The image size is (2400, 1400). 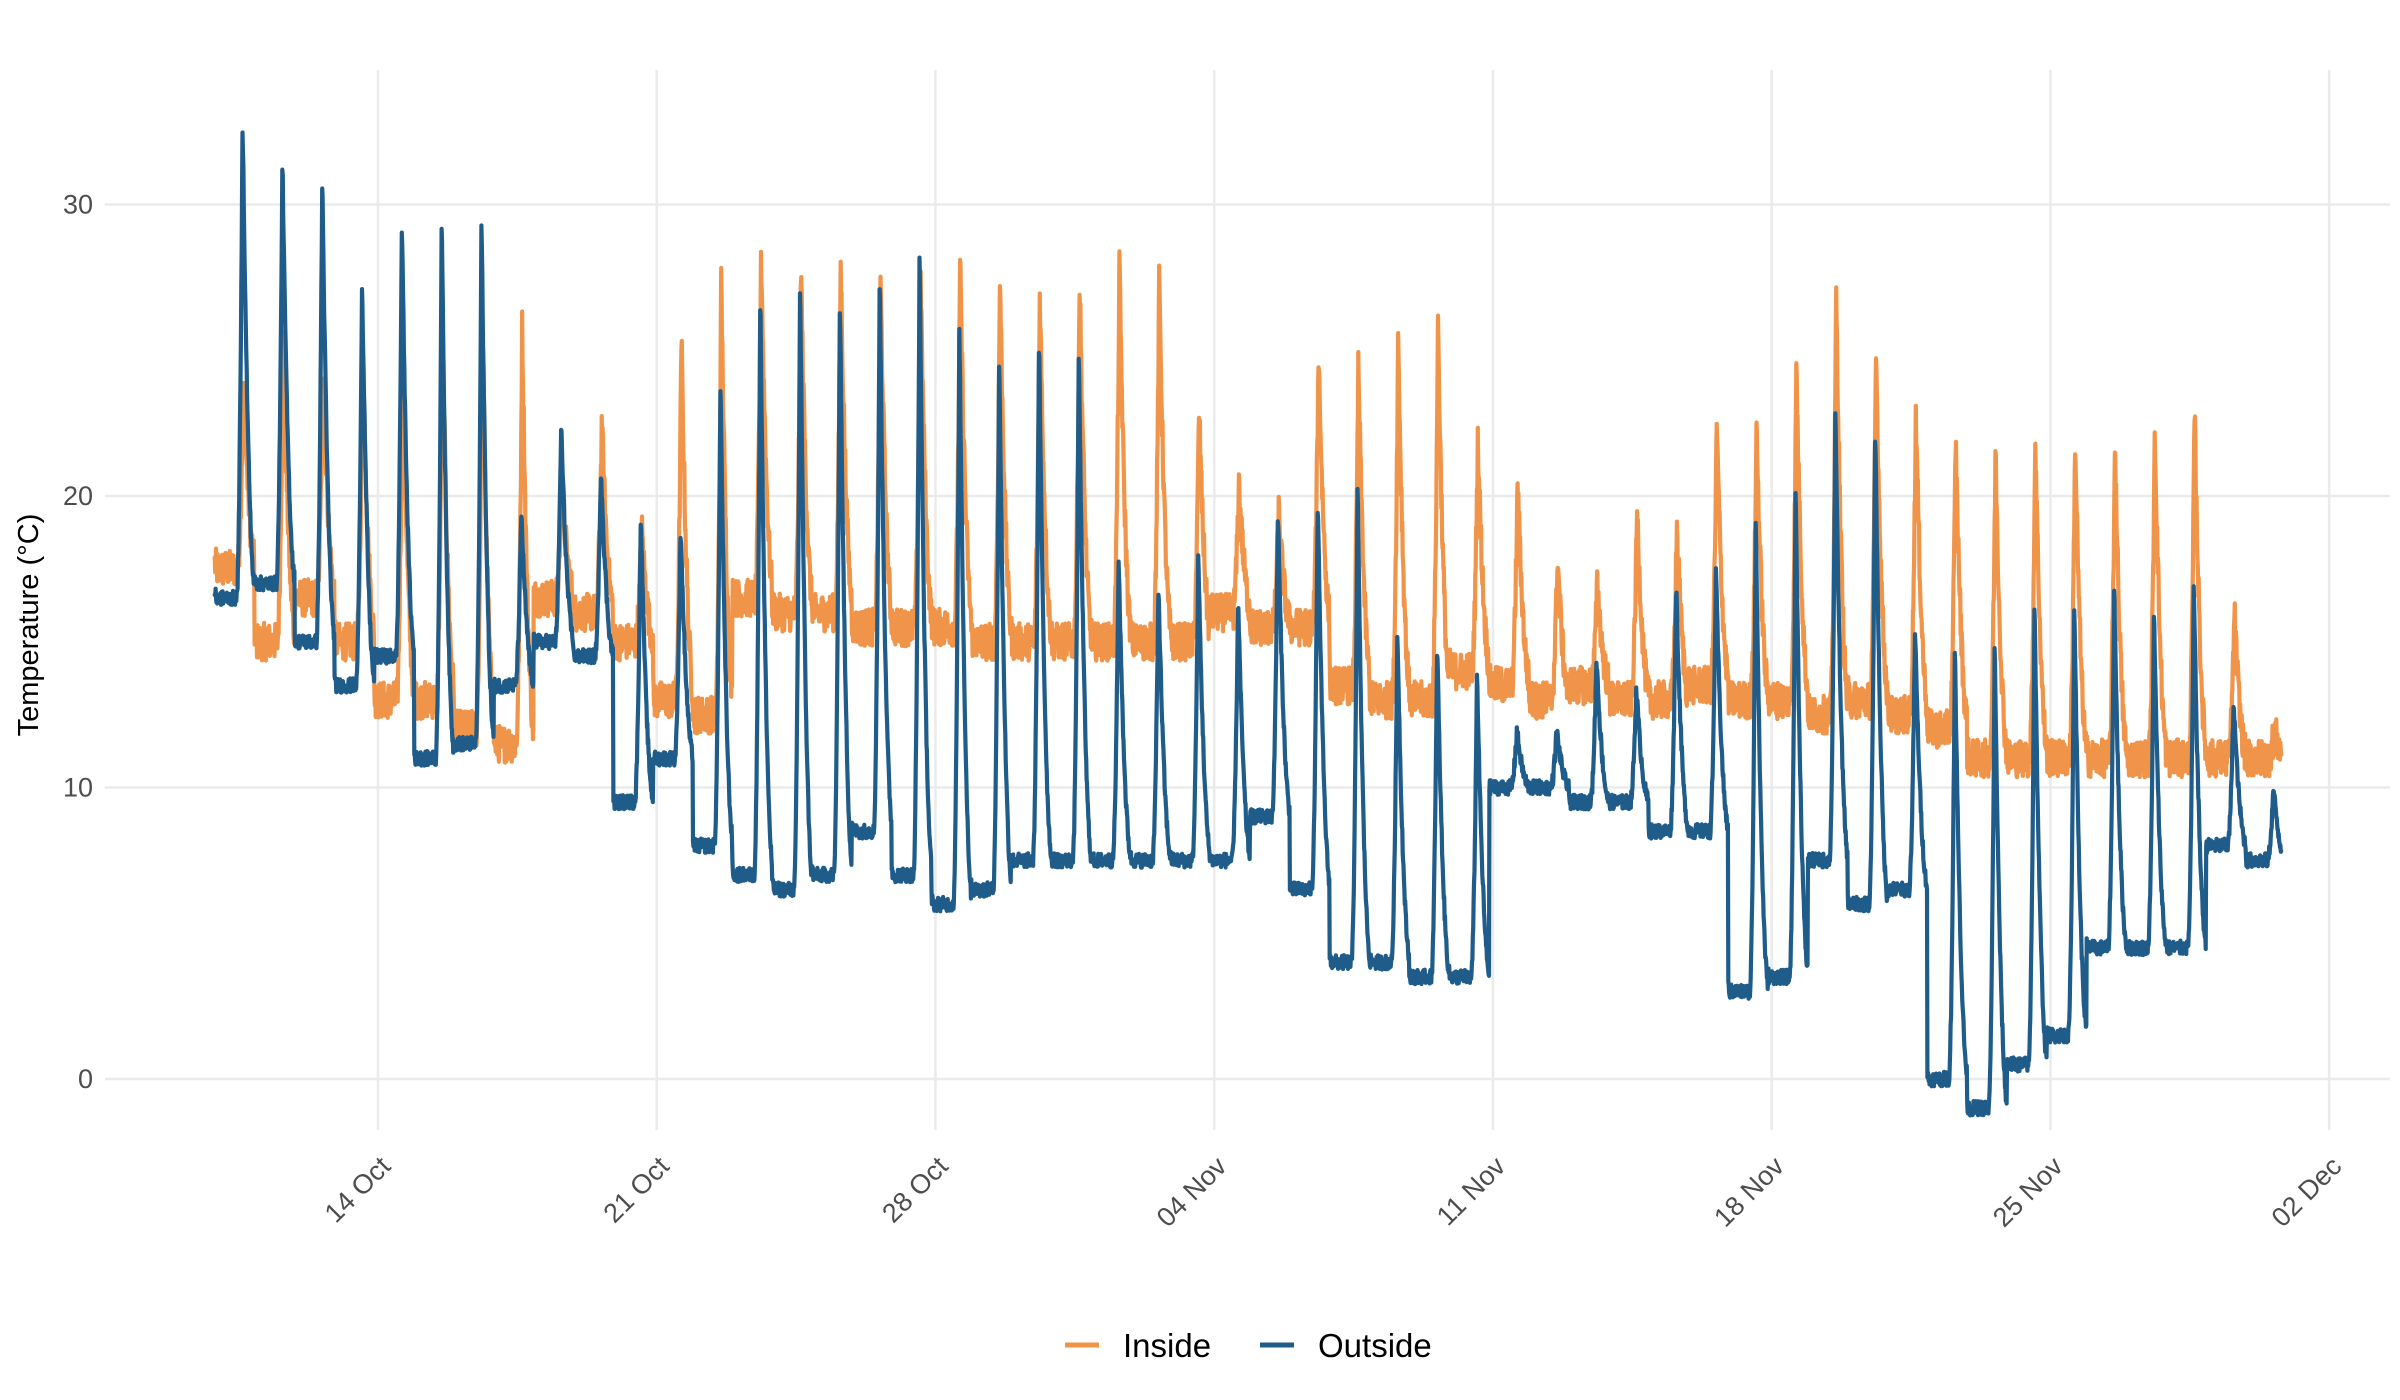 What do you see at coordinates (1471, 1191) in the screenshot?
I see `x-tick-label: 11 Nov` at bounding box center [1471, 1191].